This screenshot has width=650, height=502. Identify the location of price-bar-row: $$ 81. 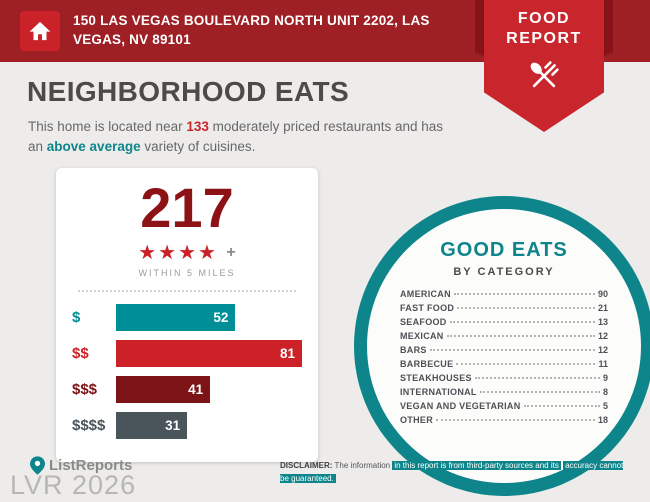
(187, 353).